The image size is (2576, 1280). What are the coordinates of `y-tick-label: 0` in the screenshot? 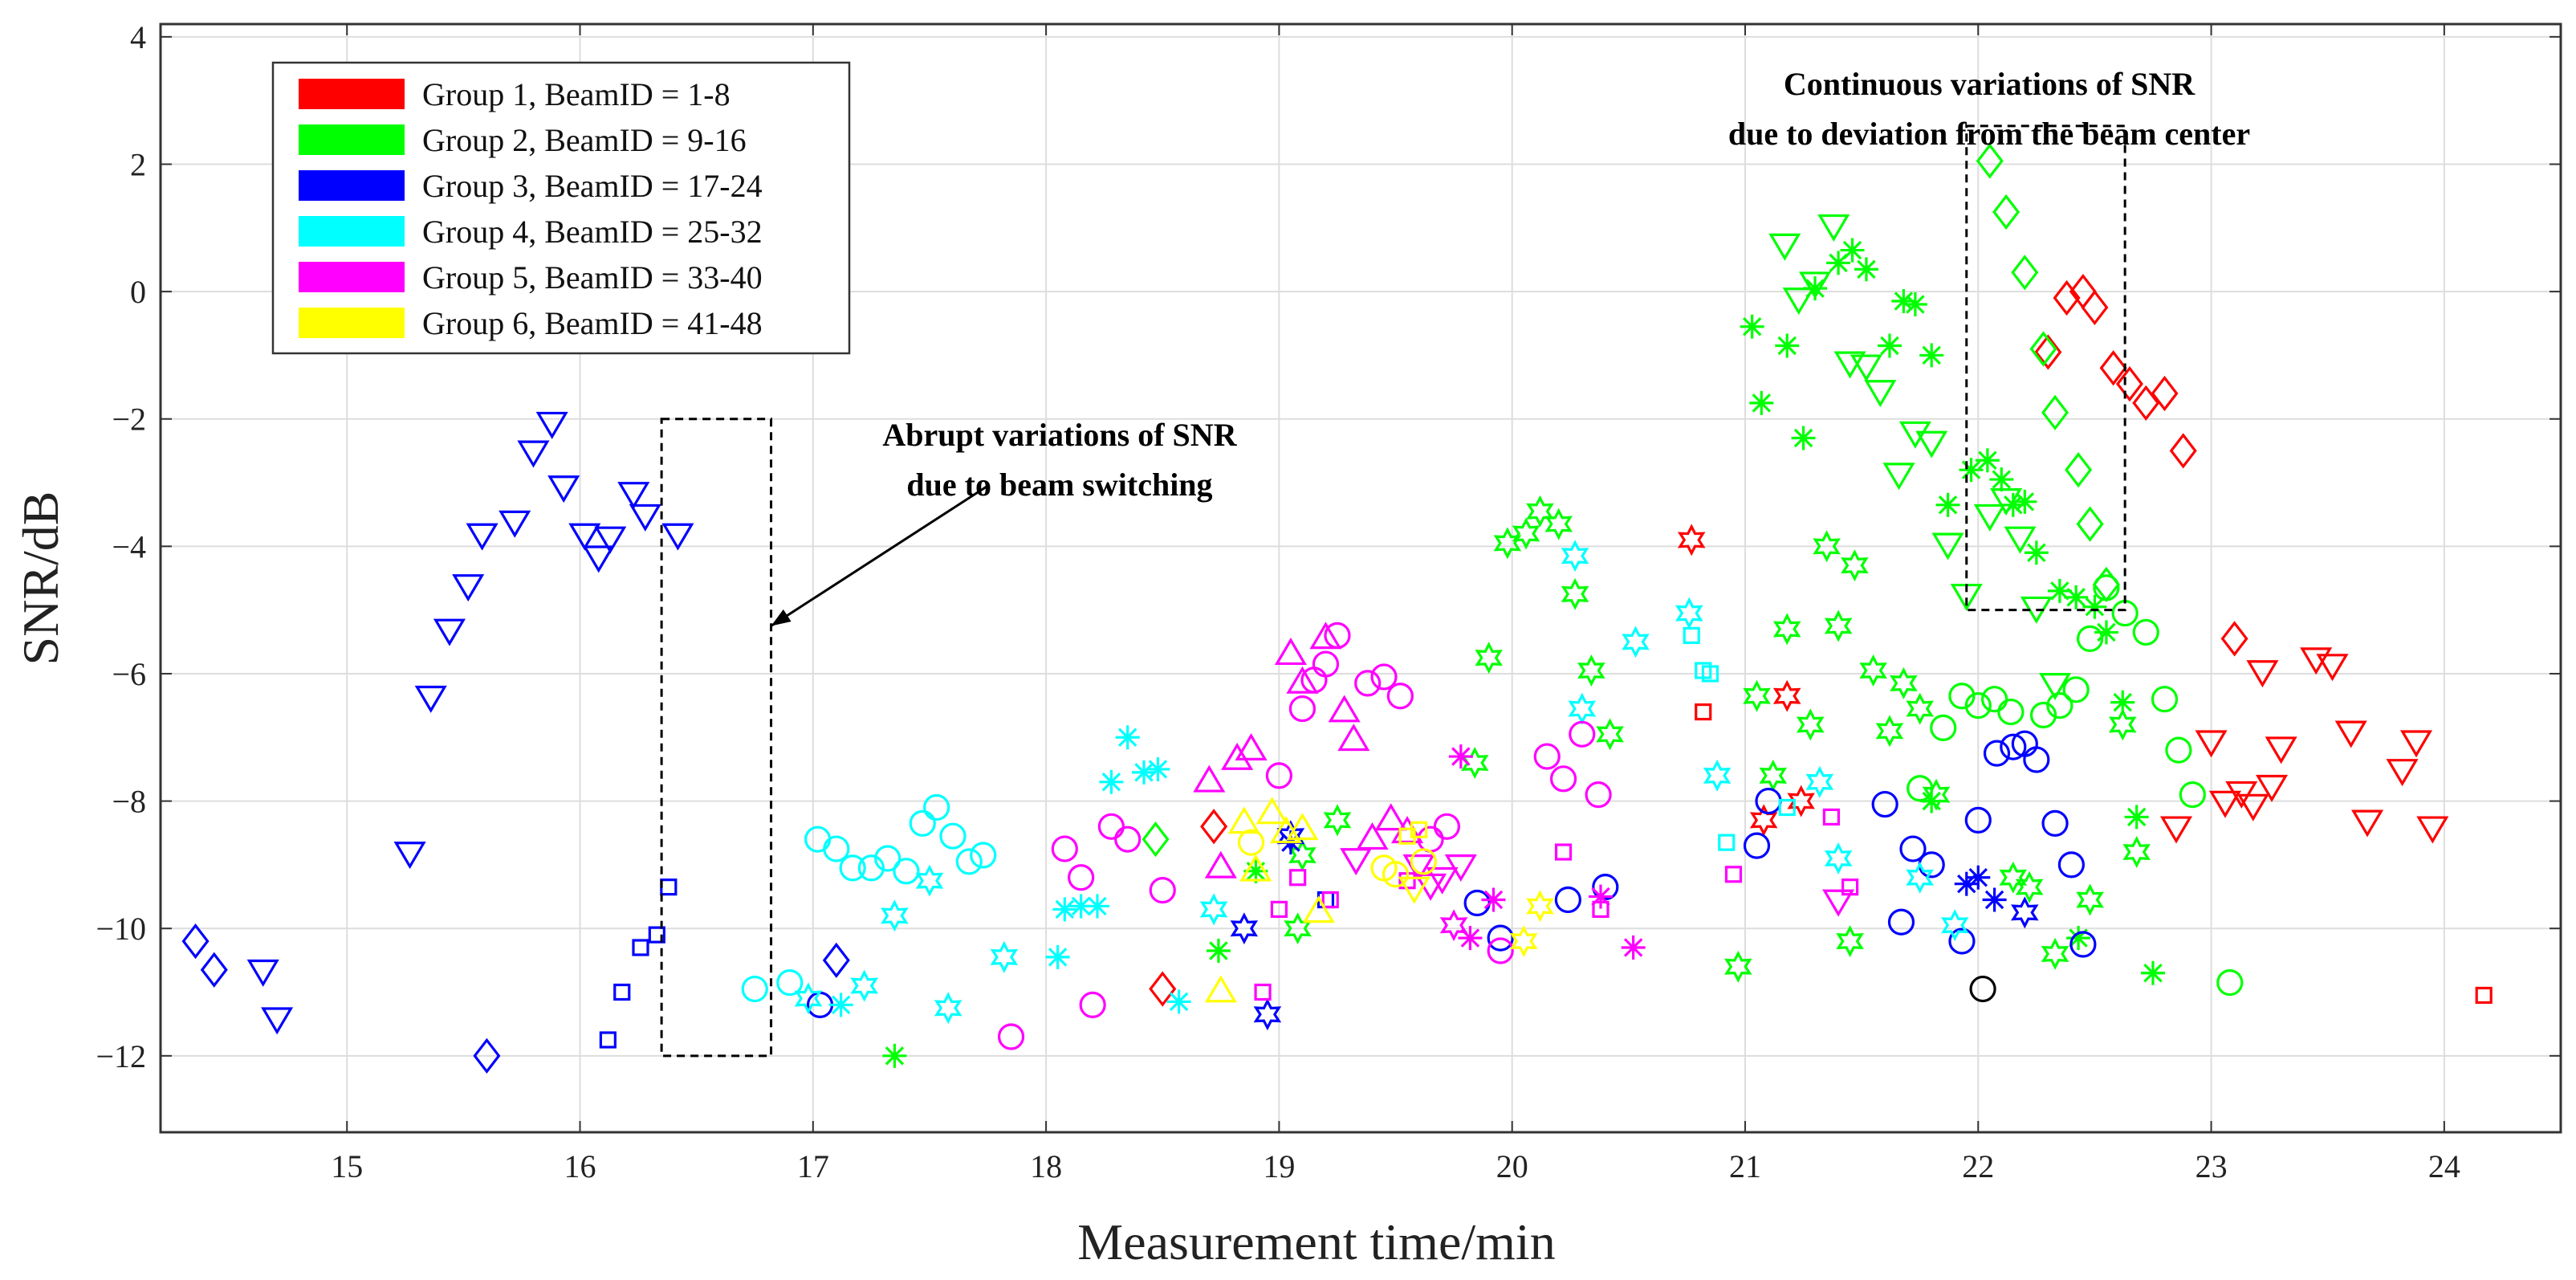 It's located at (138, 292).